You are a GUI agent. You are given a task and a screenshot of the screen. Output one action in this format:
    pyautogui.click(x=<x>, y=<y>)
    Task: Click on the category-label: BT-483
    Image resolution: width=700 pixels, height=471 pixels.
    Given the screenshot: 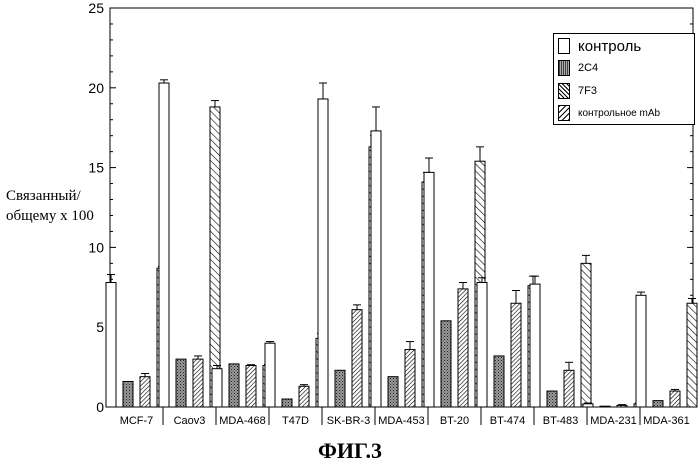 What is the action you would take?
    pyautogui.click(x=560, y=421)
    